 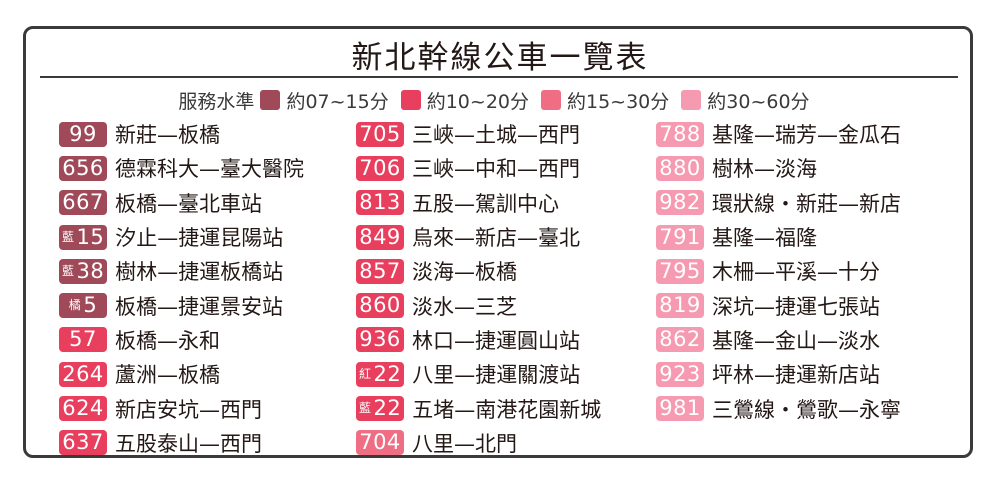 I want to click on route-number: 880, so click(x=680, y=167).